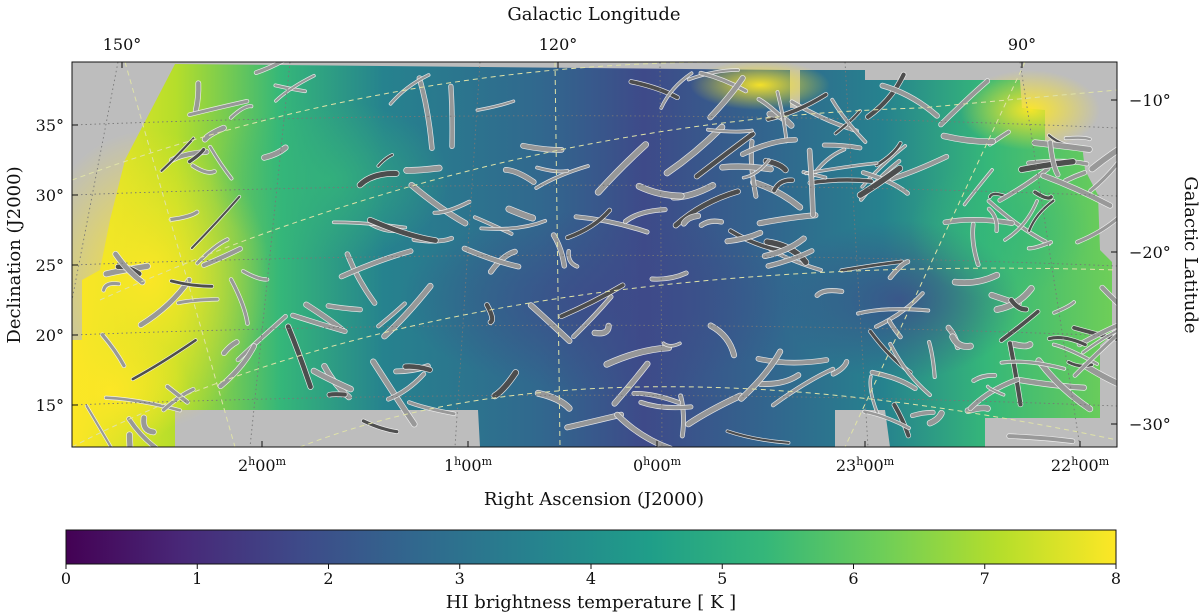 This screenshot has width=1200, height=615. I want to click on cbar-tick-label-6: 6, so click(853, 578).